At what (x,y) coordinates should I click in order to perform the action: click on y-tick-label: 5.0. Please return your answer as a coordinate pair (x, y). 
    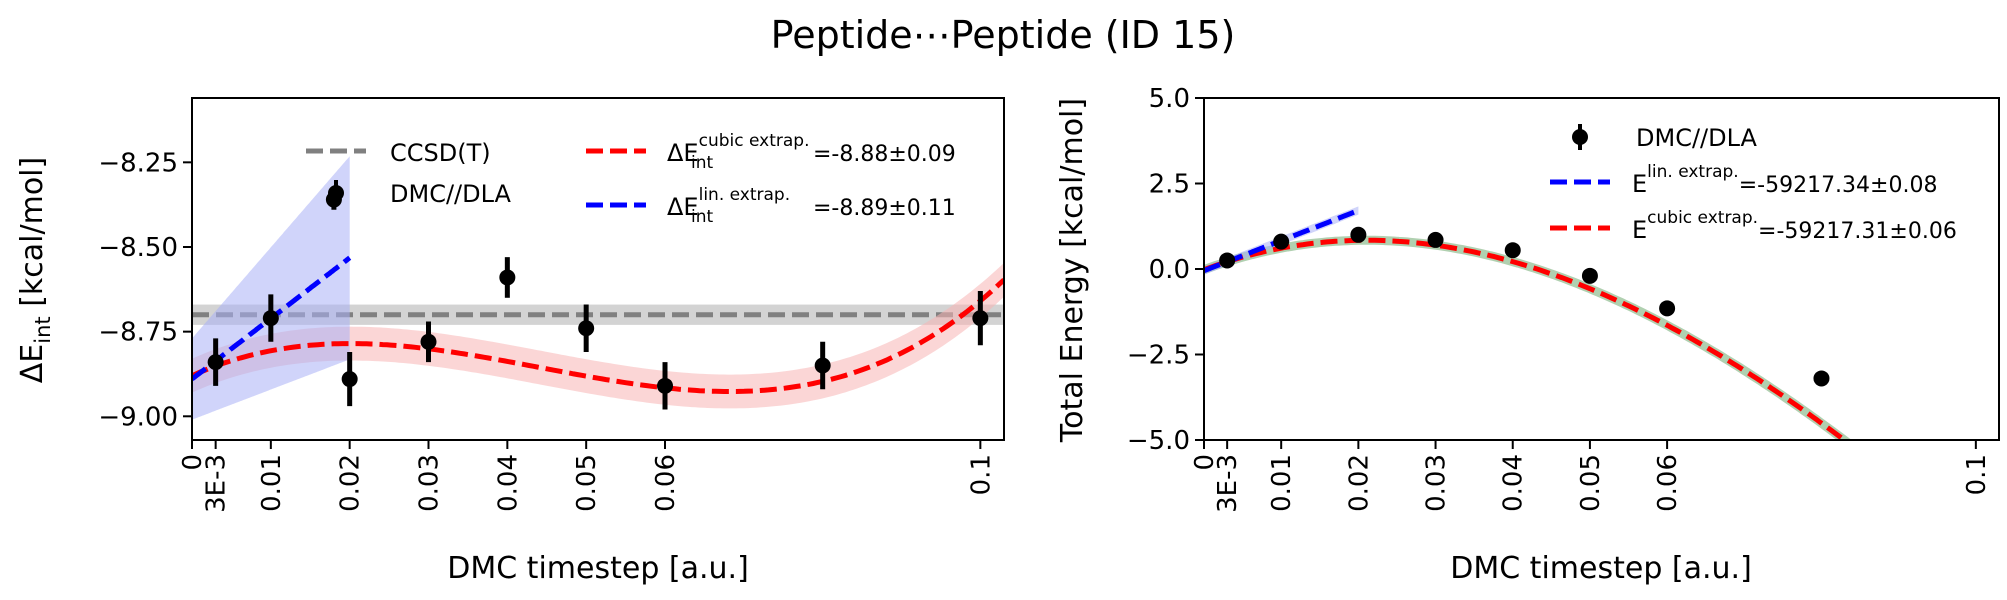
    Looking at the image, I should click on (1169, 99).